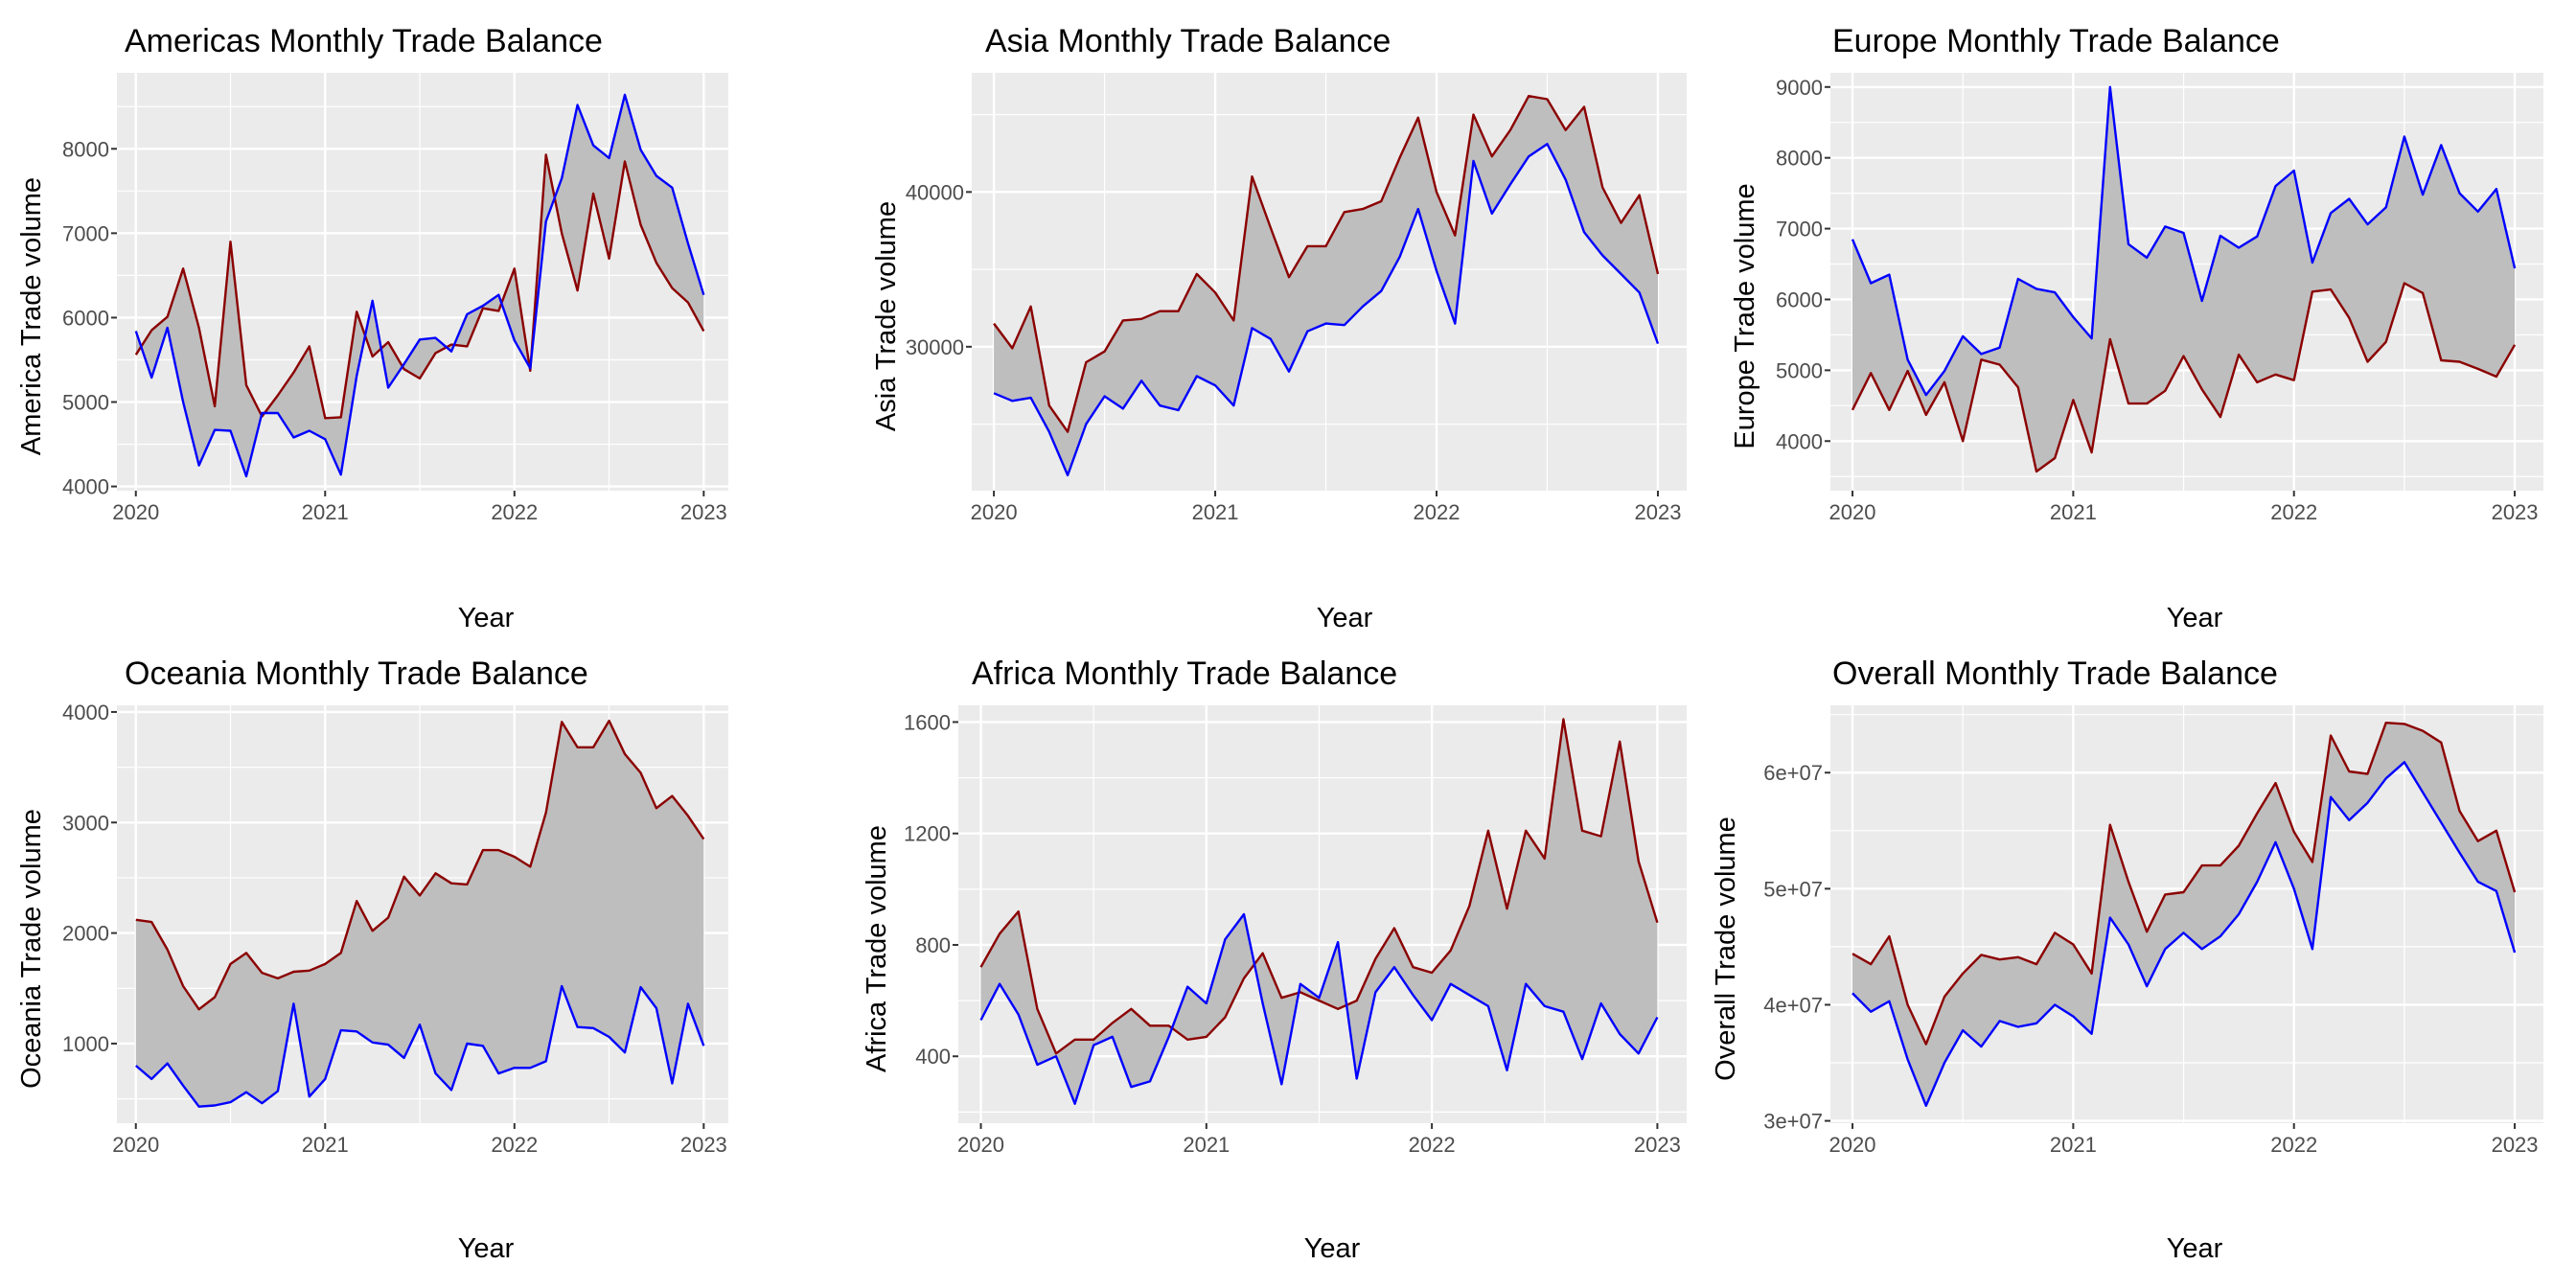  I want to click on y-axis-title: Africa Trade volume, so click(877, 948).